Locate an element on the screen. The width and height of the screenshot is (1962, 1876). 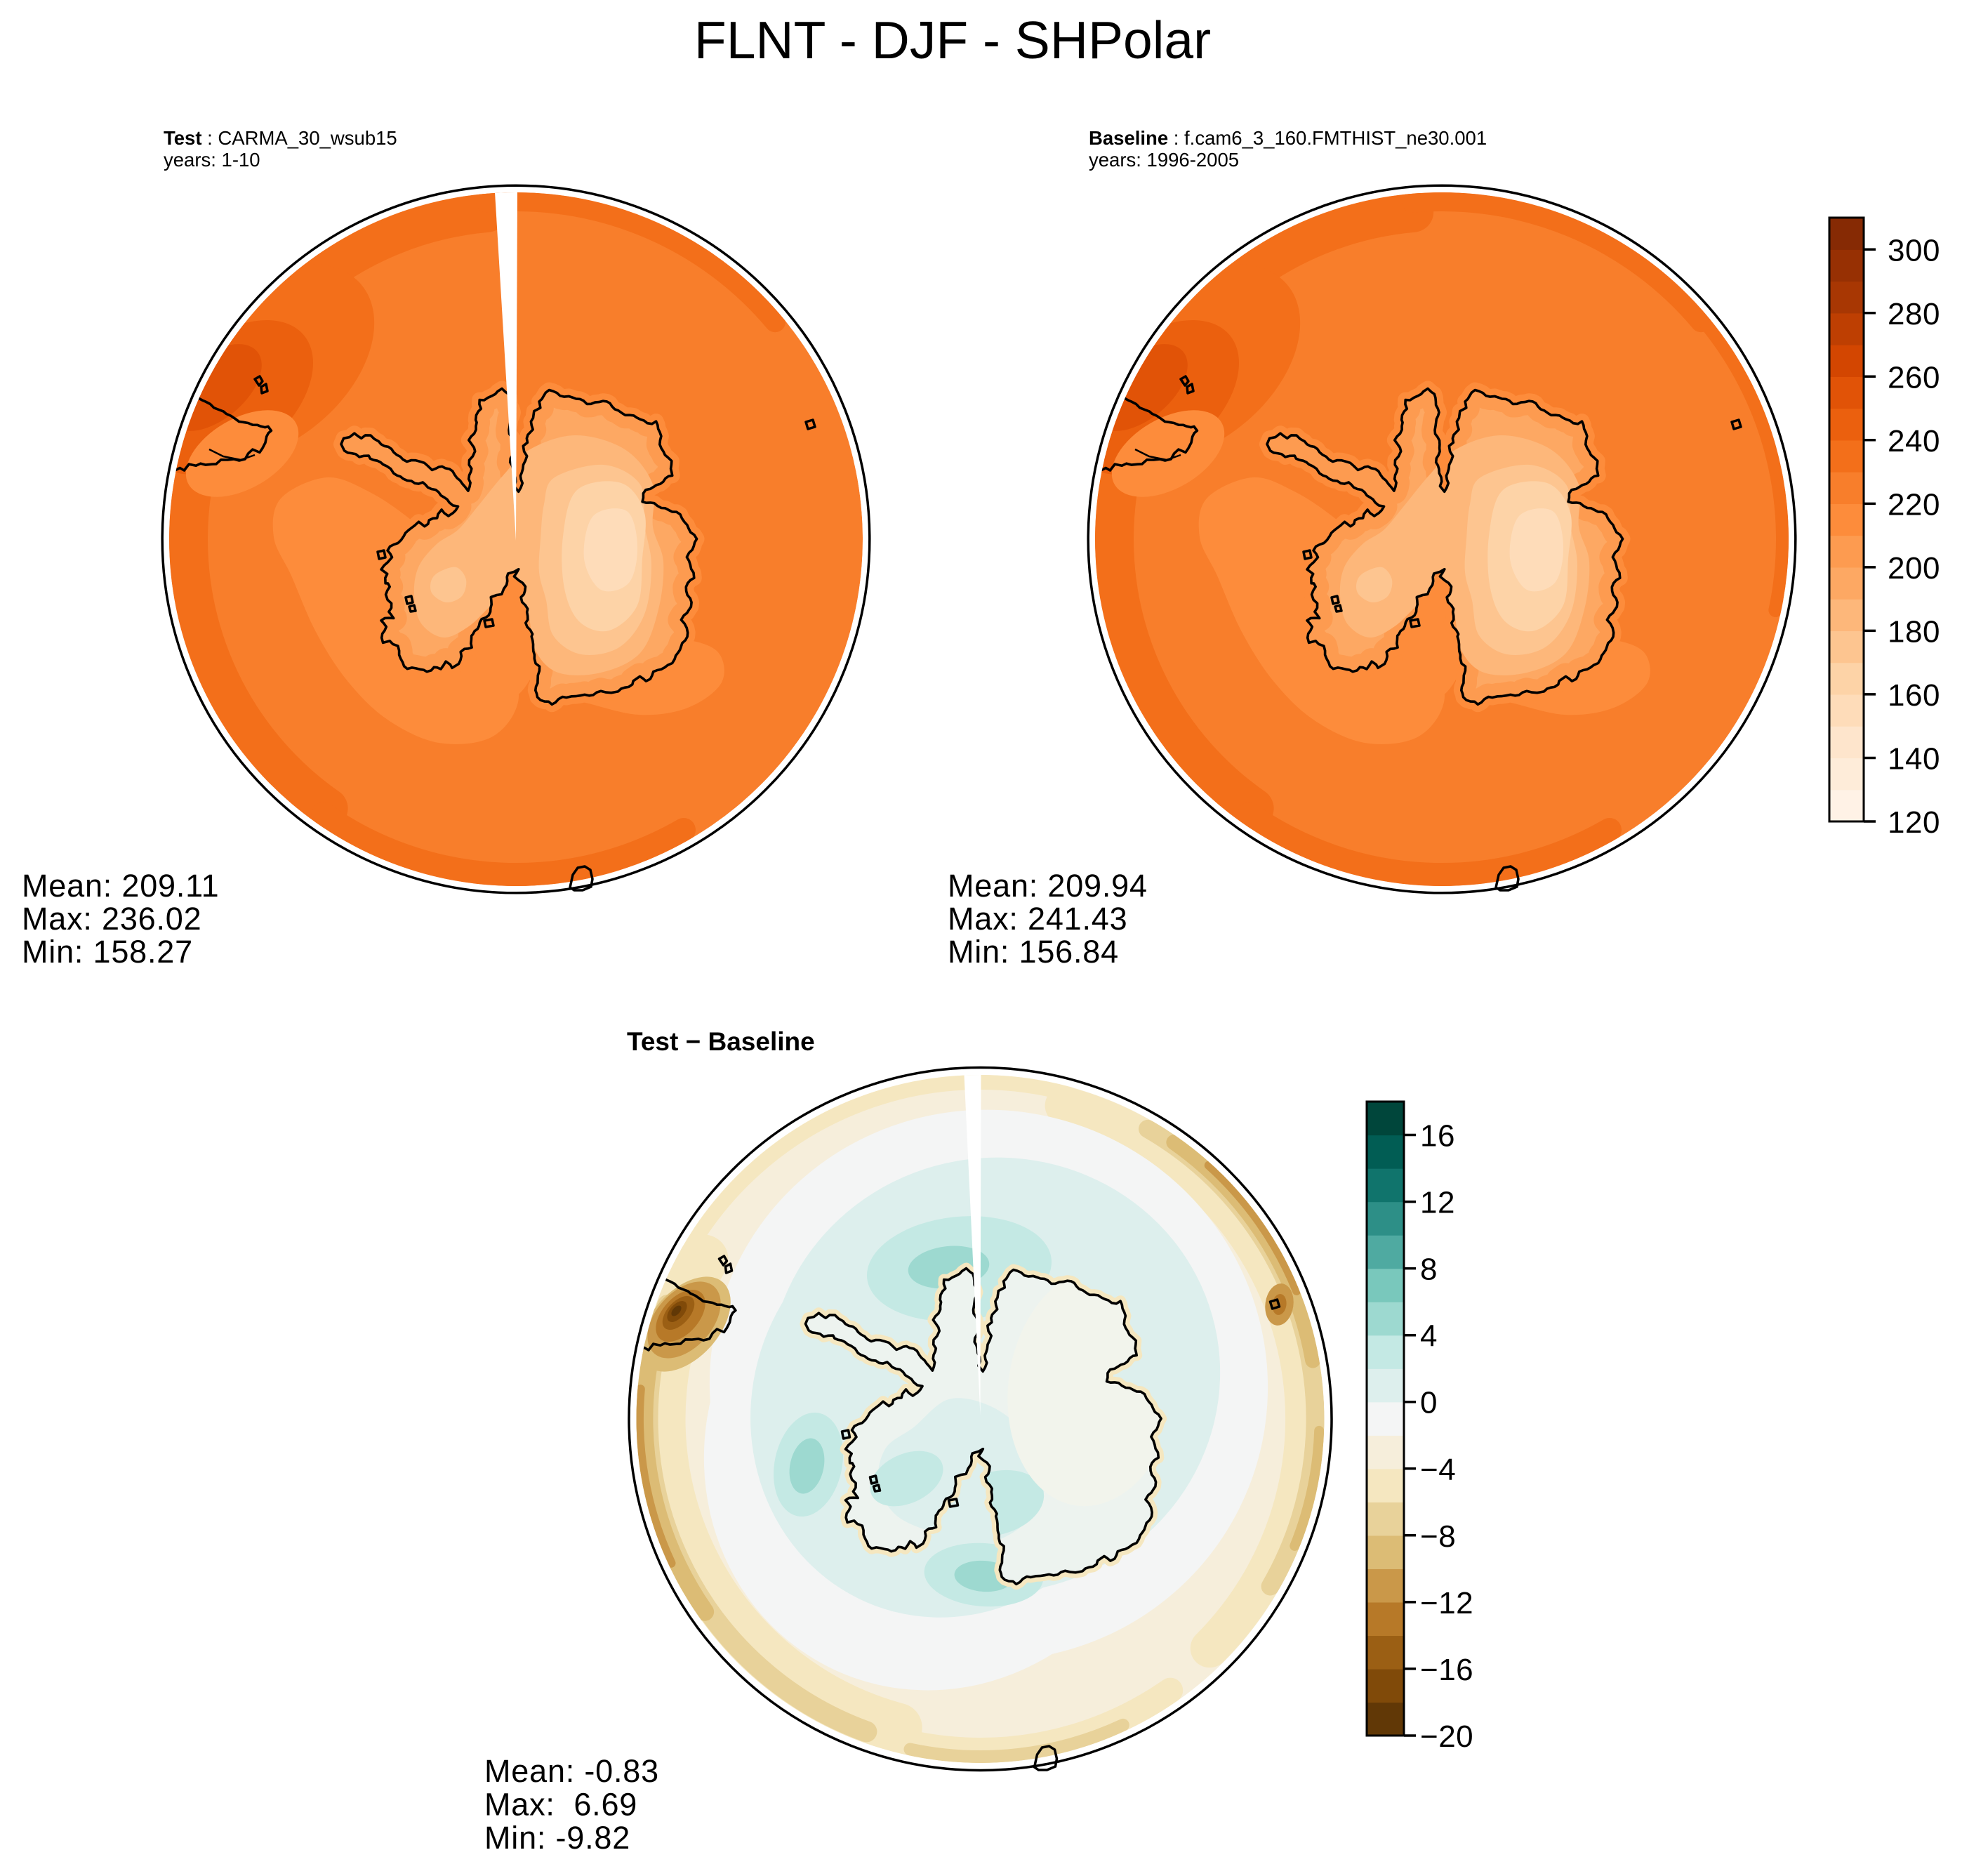
svg-text: 280 is located at coordinates (1914, 314).